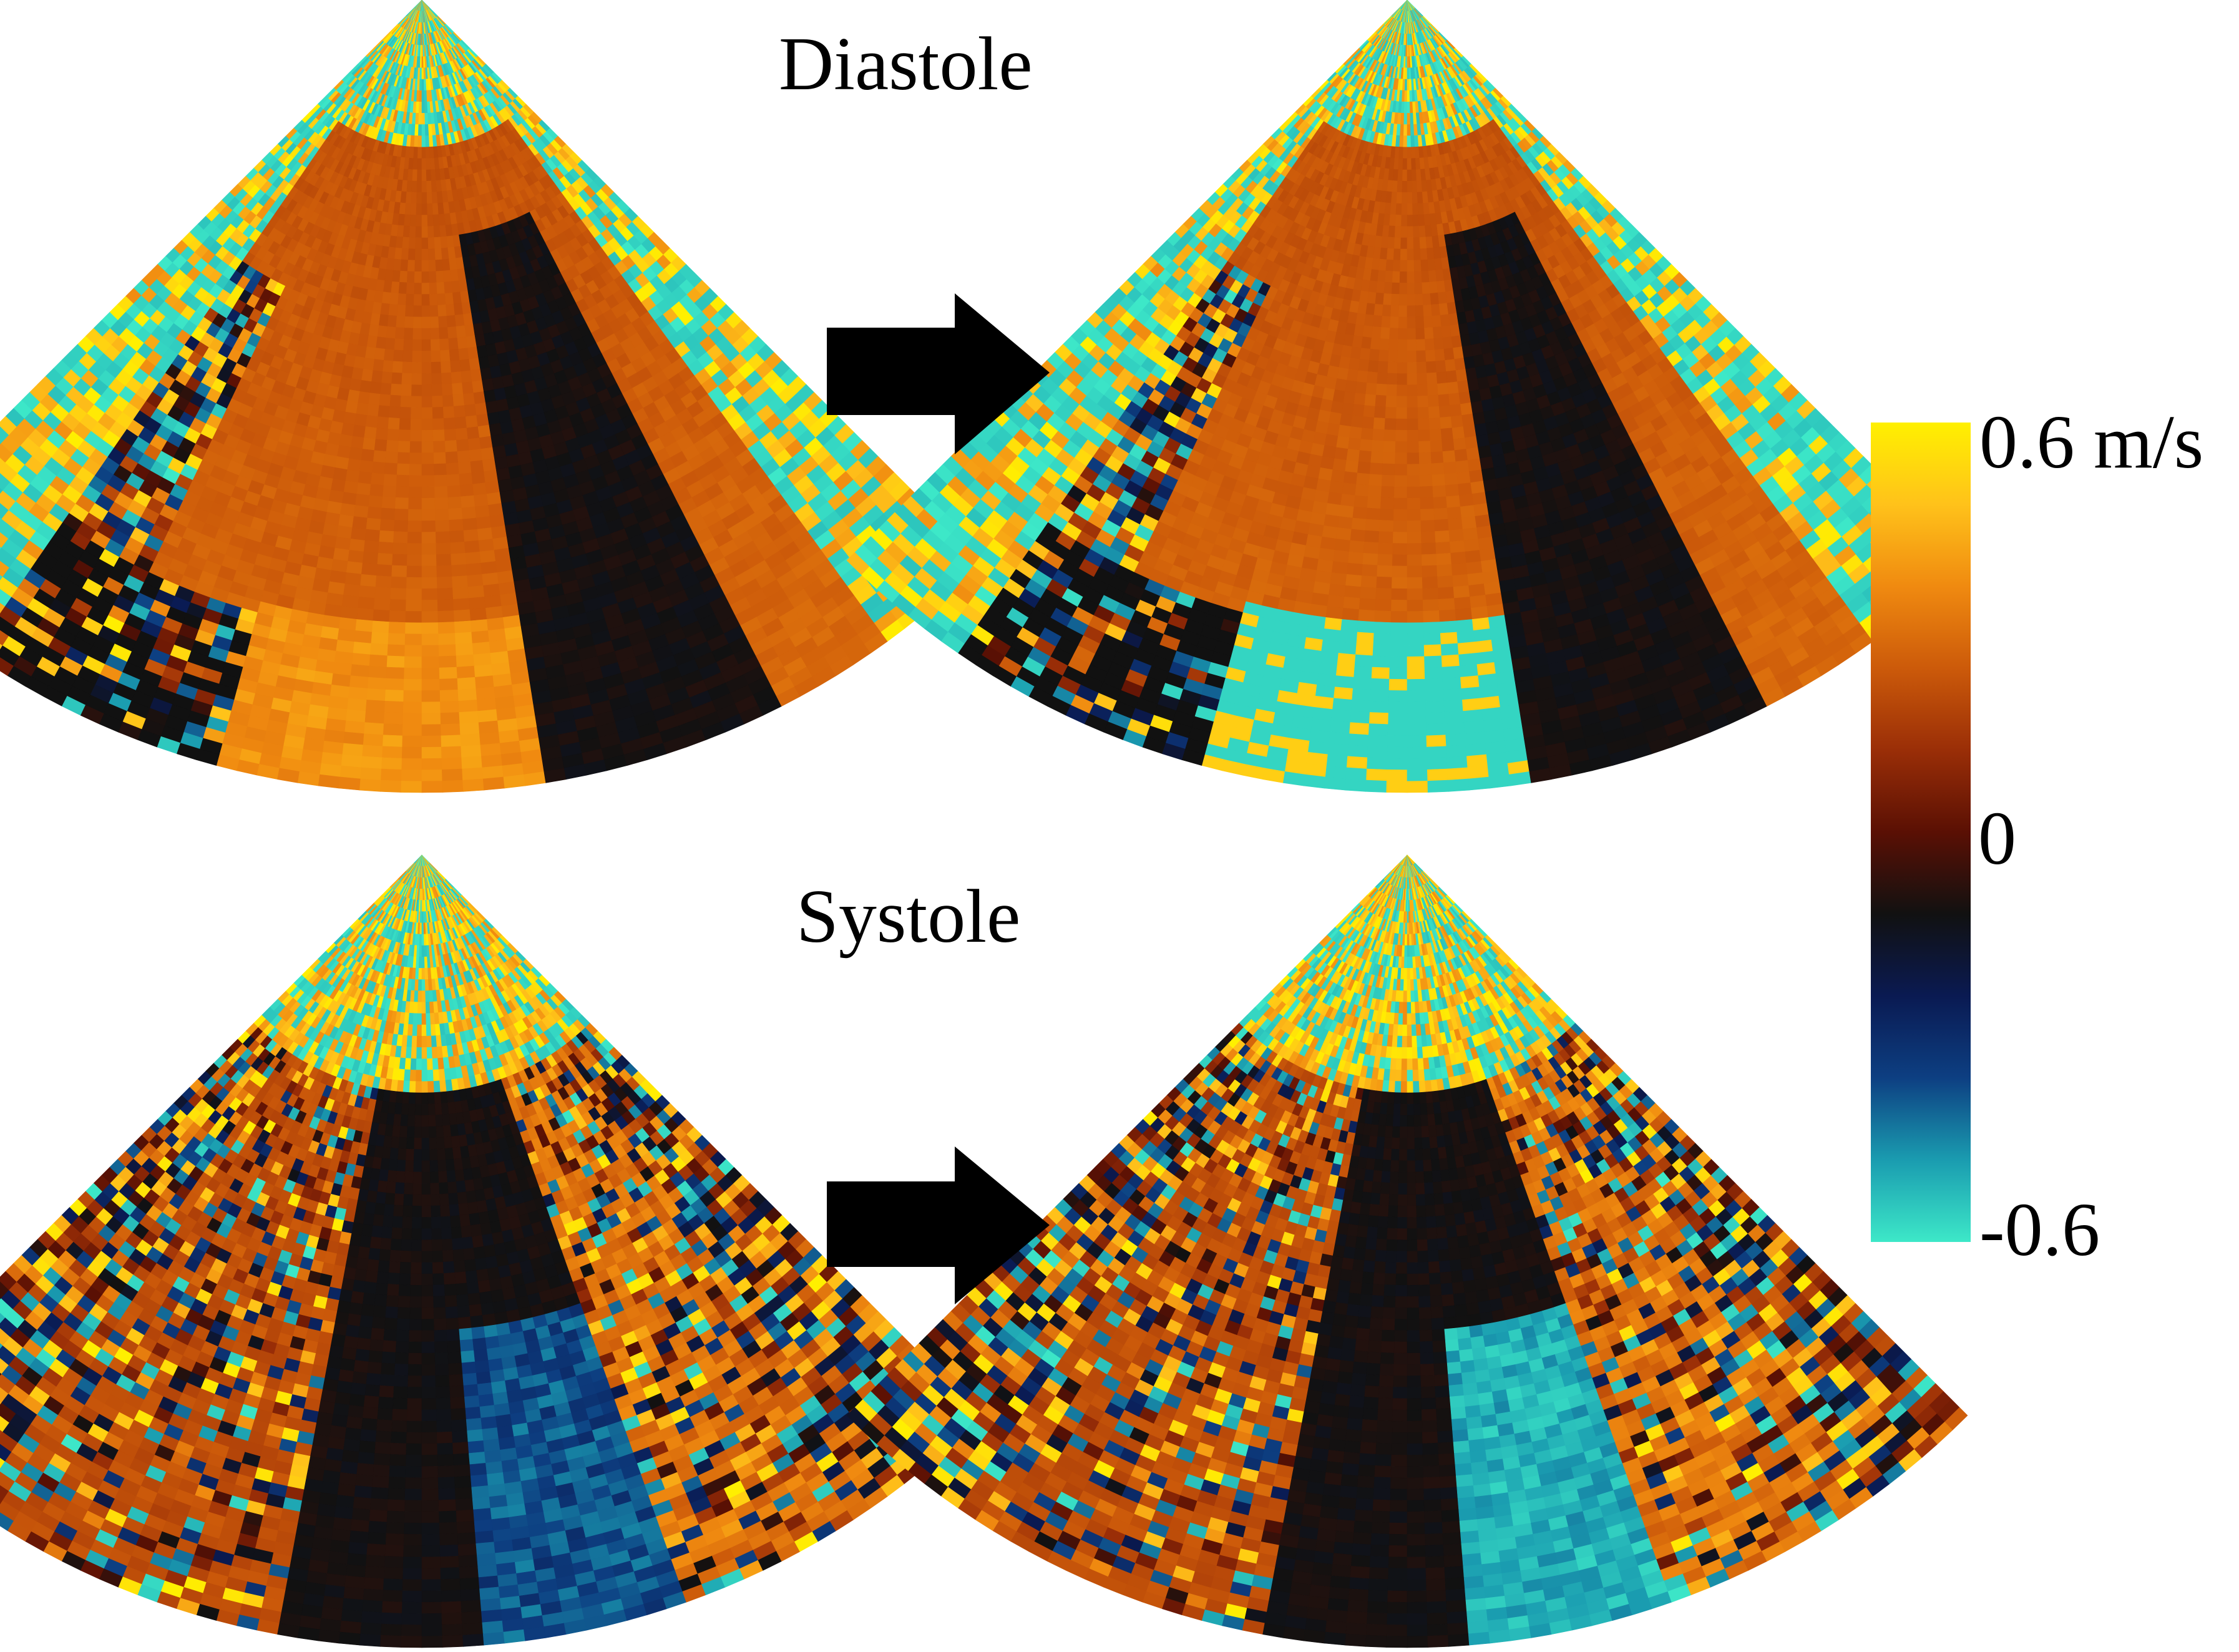 Image resolution: width=2239 pixels, height=1652 pixels. I want to click on colorbar-zero-label: 0, so click(1997, 839).